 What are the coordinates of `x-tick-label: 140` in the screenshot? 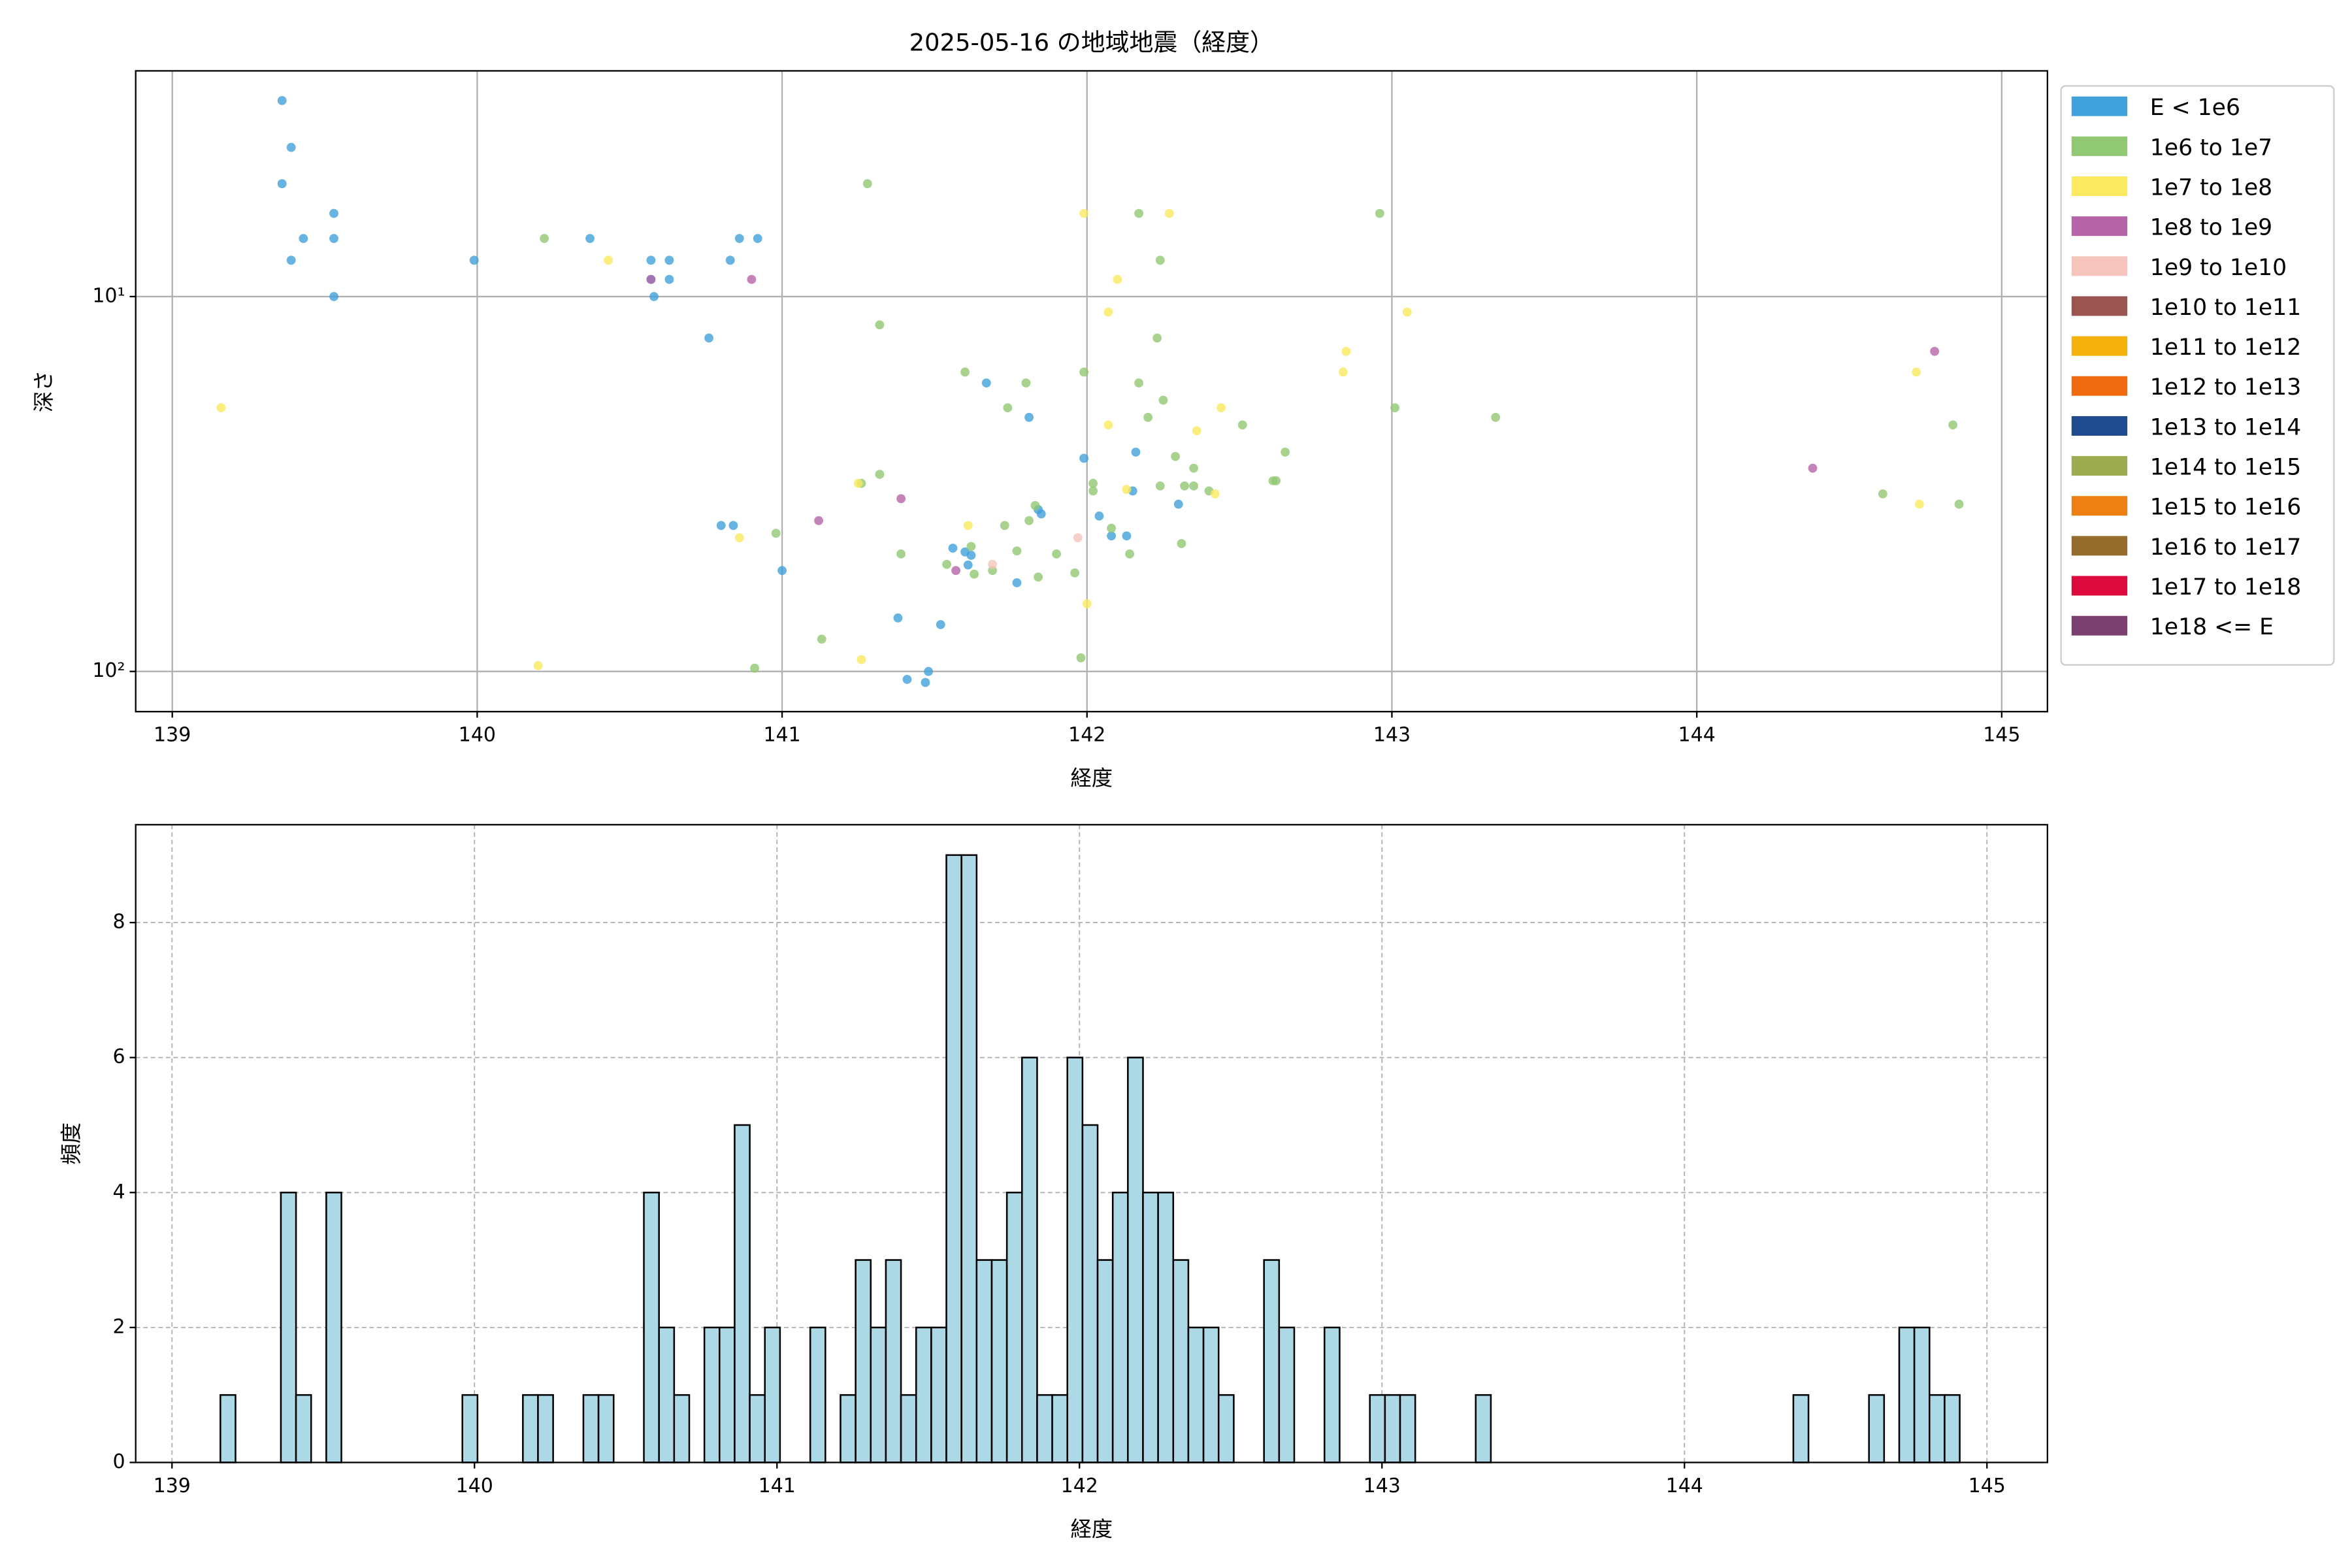 It's located at (477, 735).